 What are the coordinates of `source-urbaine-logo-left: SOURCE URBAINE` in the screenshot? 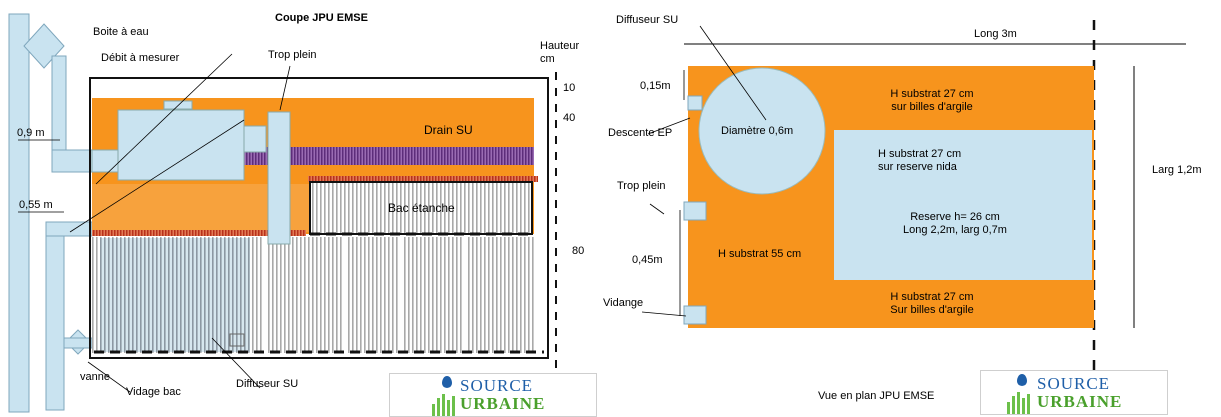 It's located at (493, 395).